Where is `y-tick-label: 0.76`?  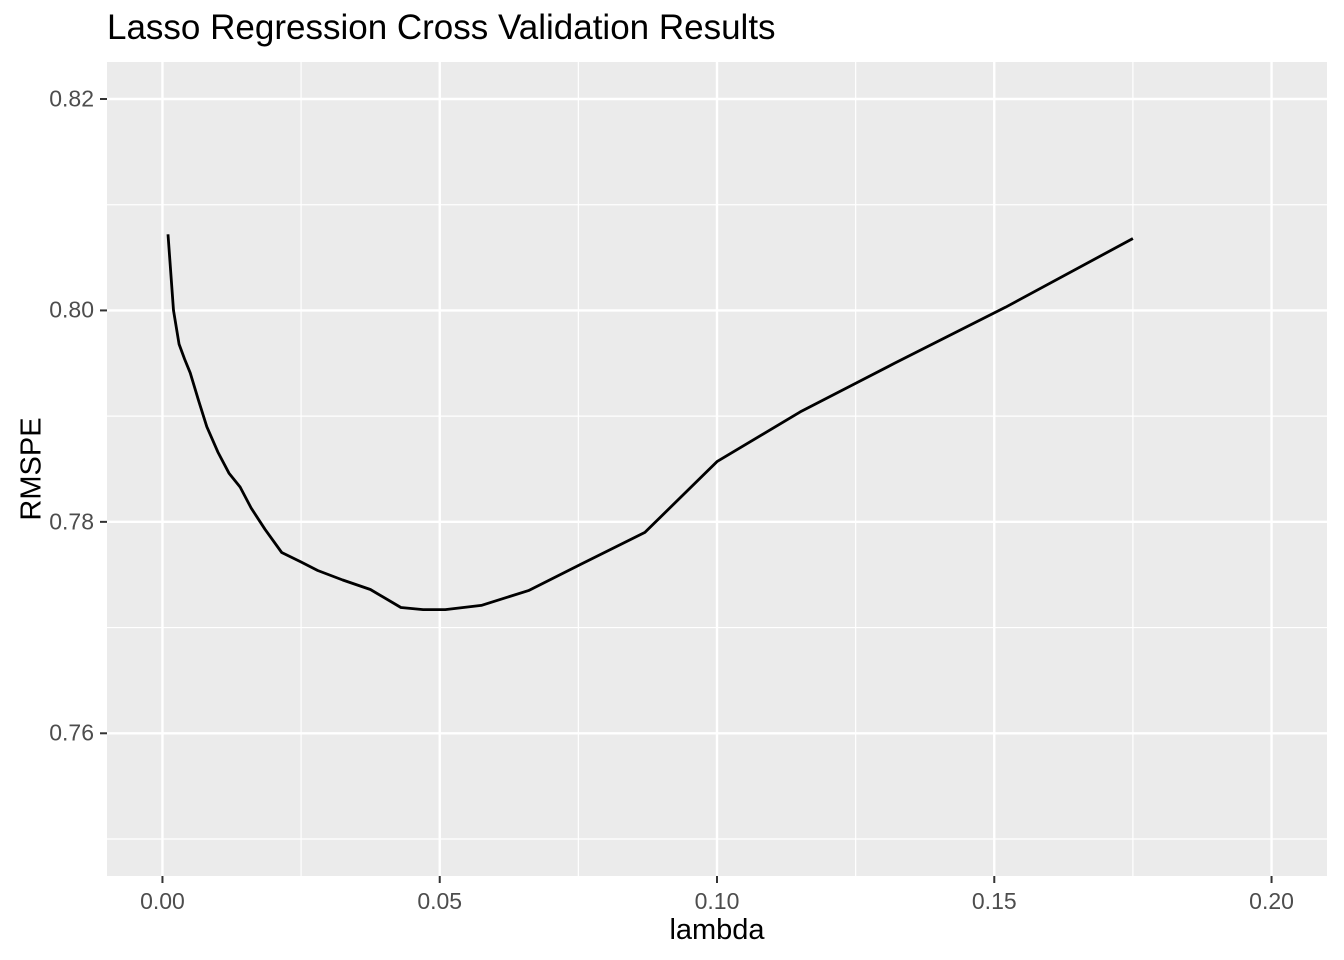 y-tick-label: 0.76 is located at coordinates (71, 732).